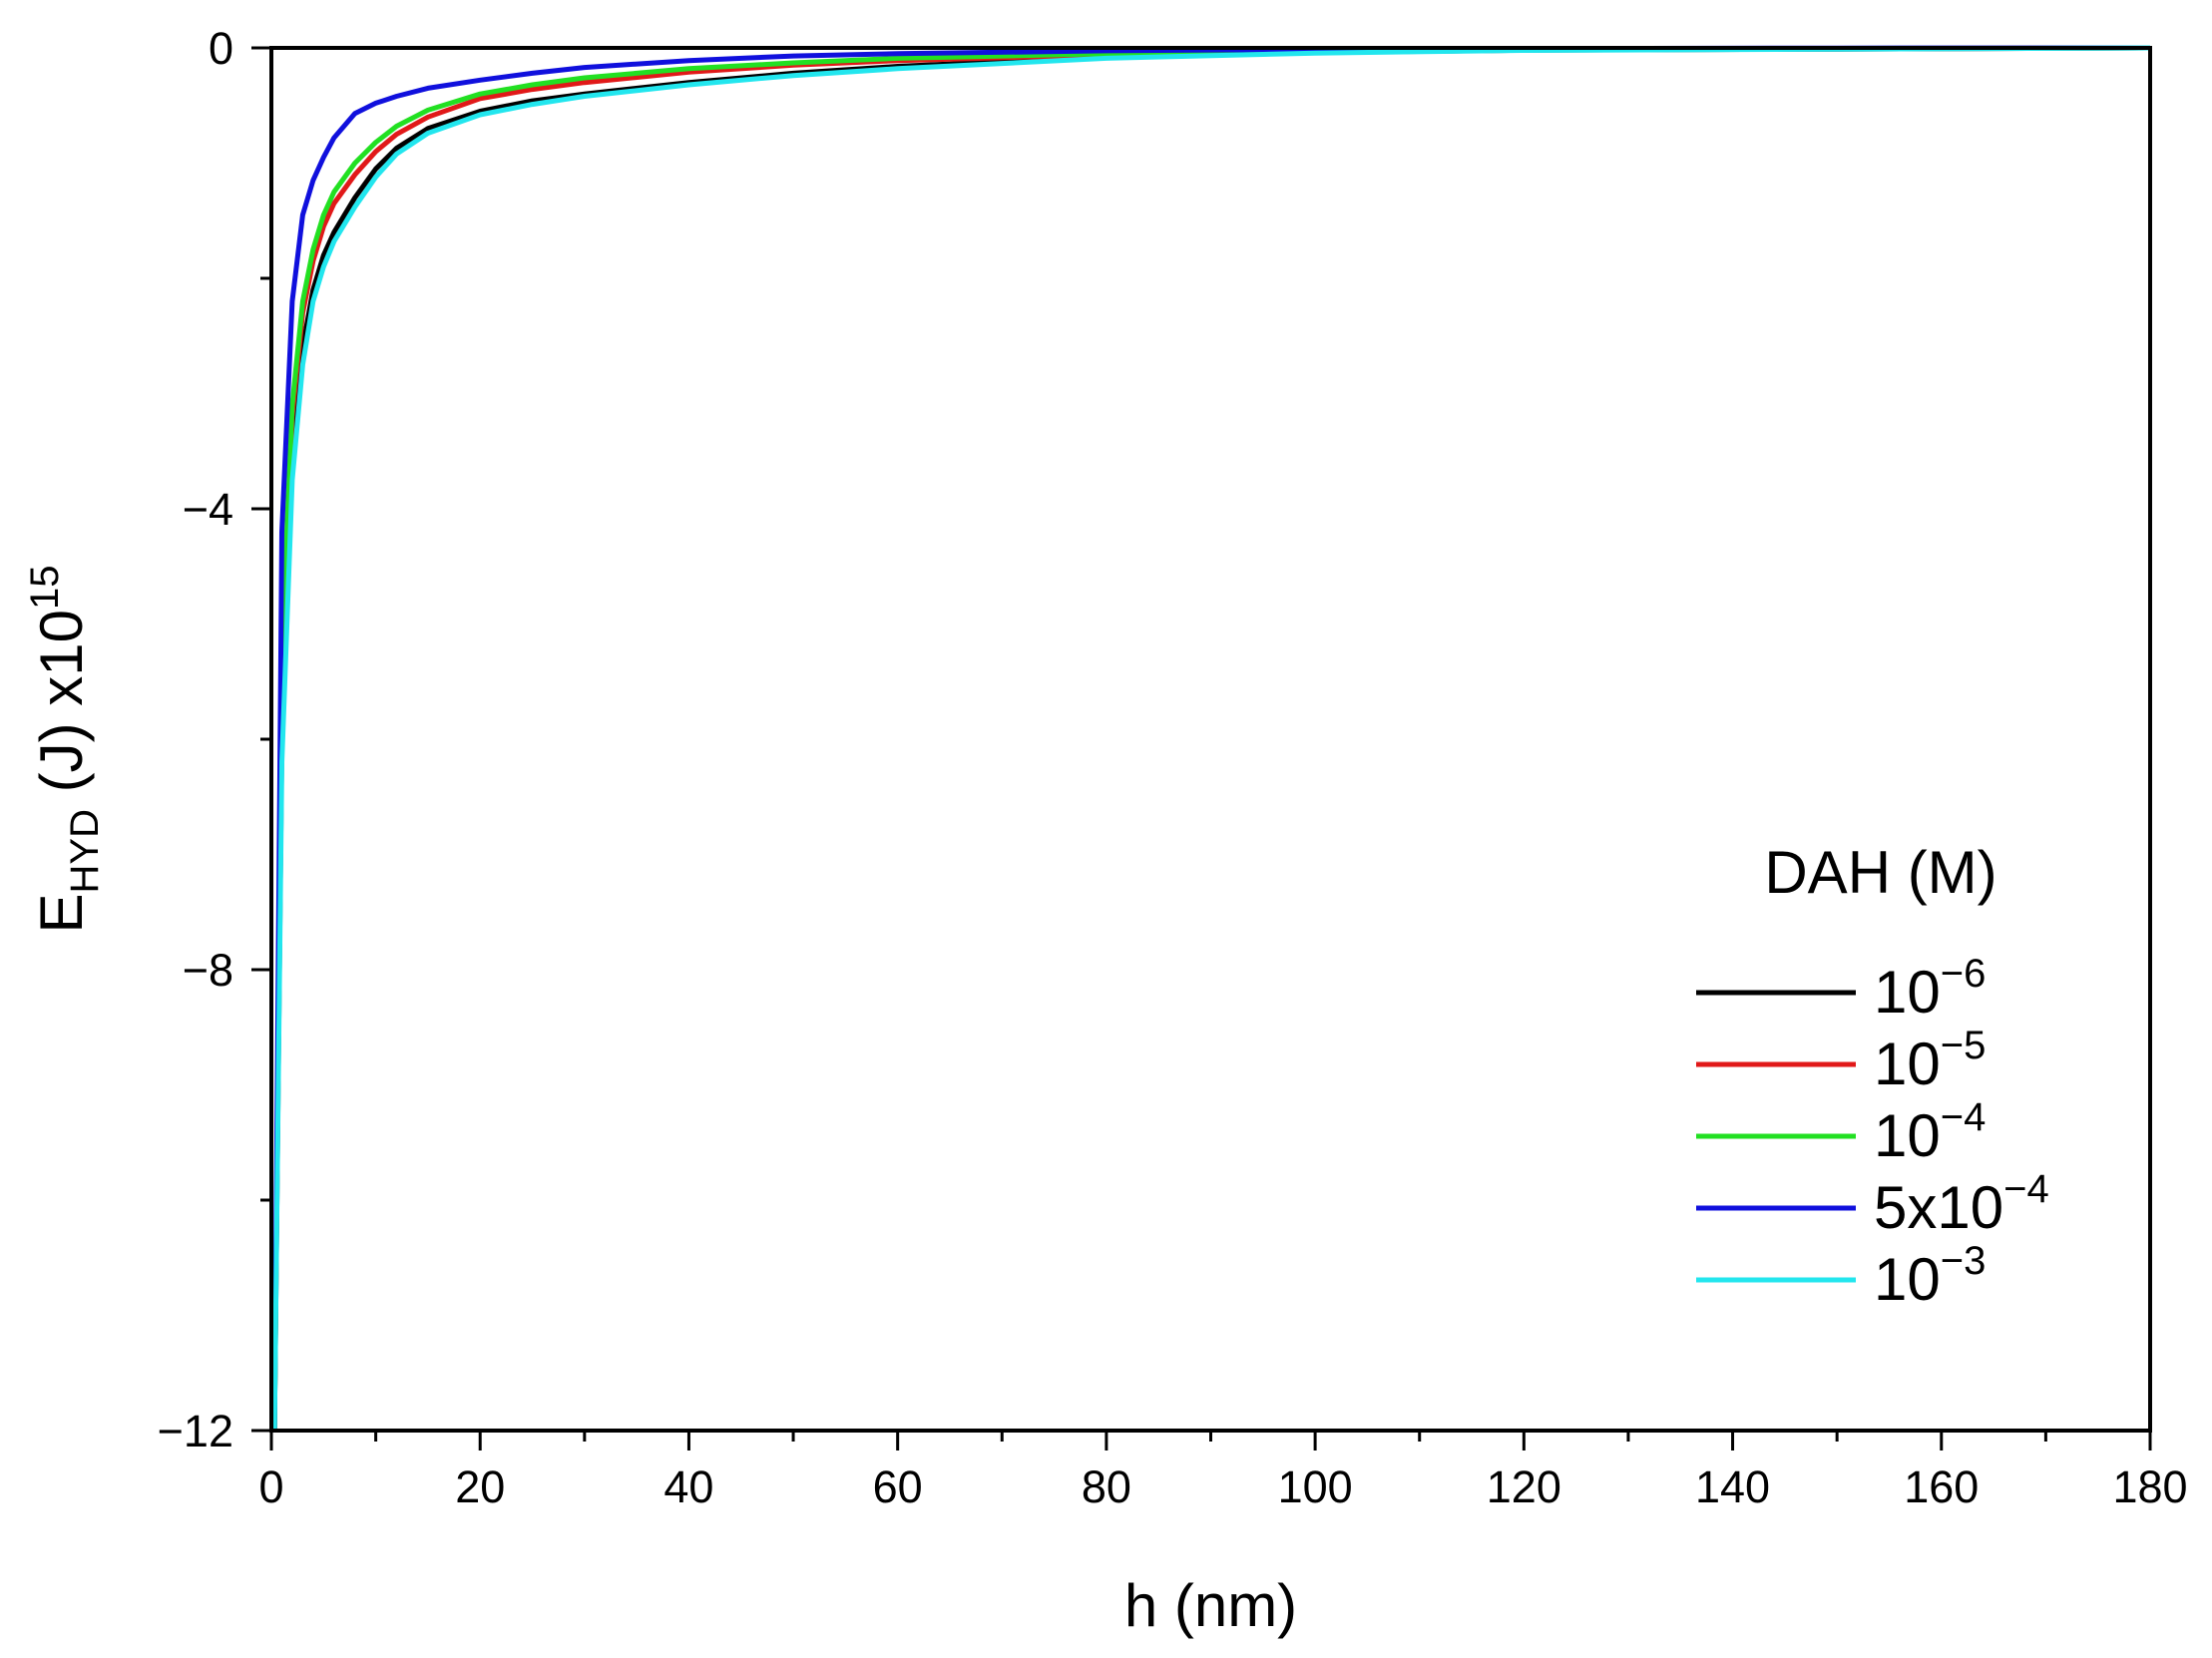  What do you see at coordinates (2149, 1486) in the screenshot?
I see `x-tick-label: 180` at bounding box center [2149, 1486].